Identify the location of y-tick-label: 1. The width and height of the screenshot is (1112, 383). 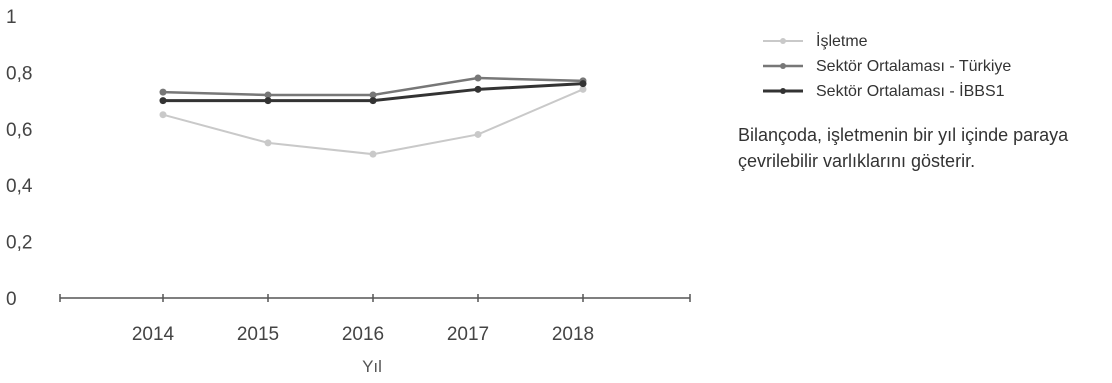
(11, 17).